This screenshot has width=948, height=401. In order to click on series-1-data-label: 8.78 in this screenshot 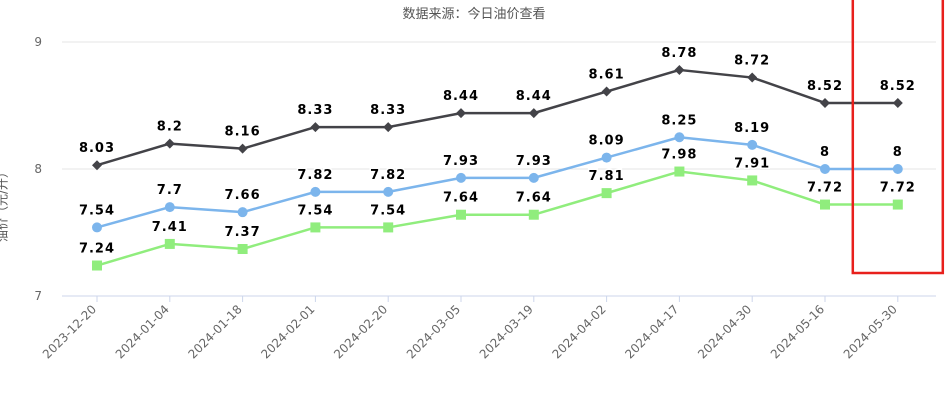, I will do `click(679, 53)`.